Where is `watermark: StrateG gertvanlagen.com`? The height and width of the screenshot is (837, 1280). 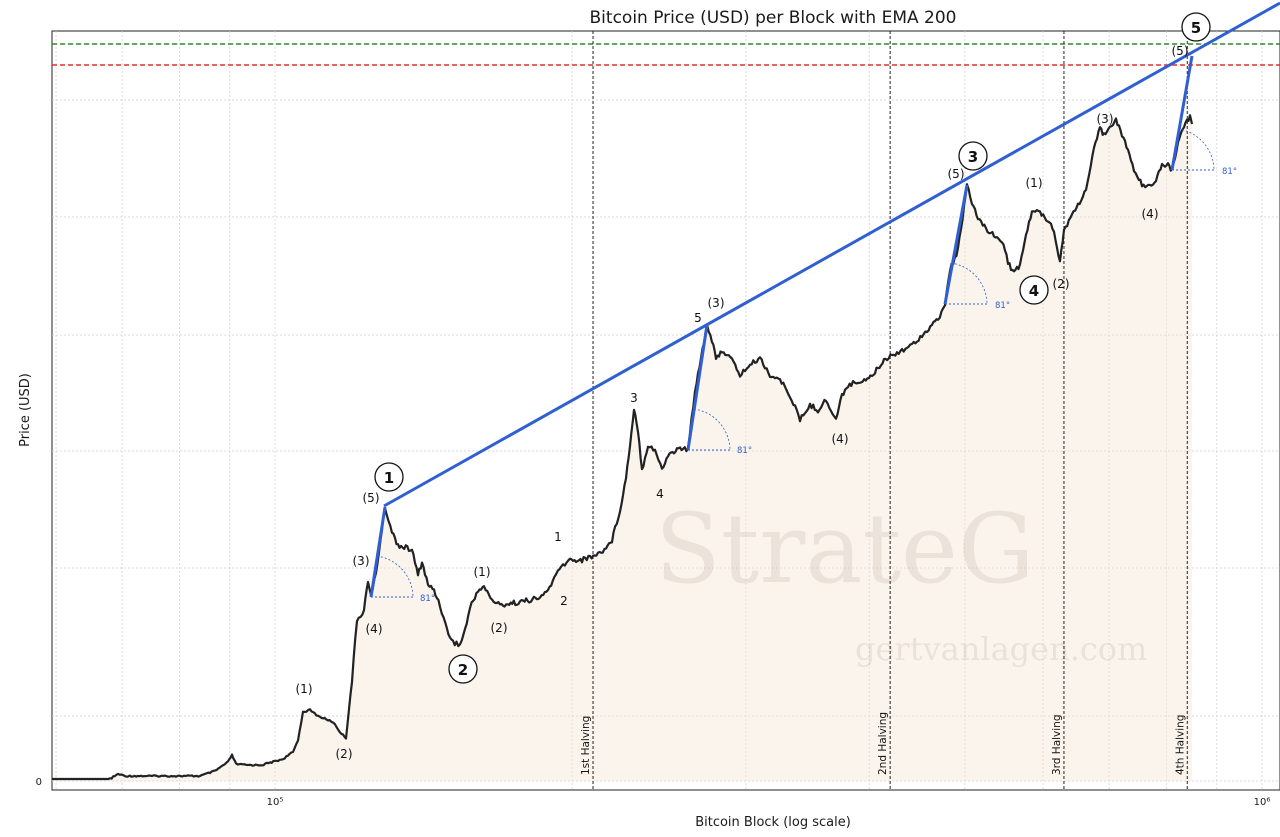 watermark: StrateG gertvanlagen.com is located at coordinates (901, 580).